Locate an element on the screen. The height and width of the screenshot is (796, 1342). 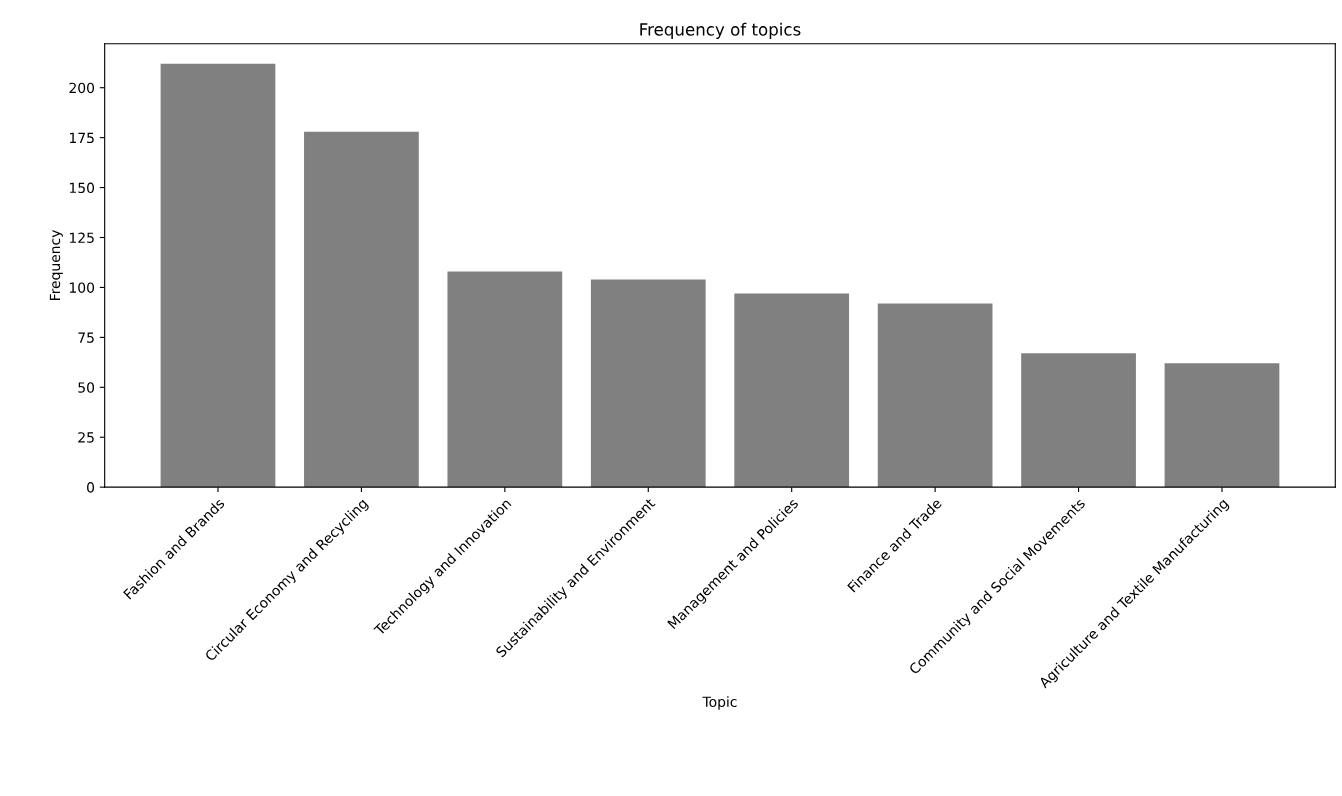
x-axis-title: Topic is located at coordinates (719, 703).